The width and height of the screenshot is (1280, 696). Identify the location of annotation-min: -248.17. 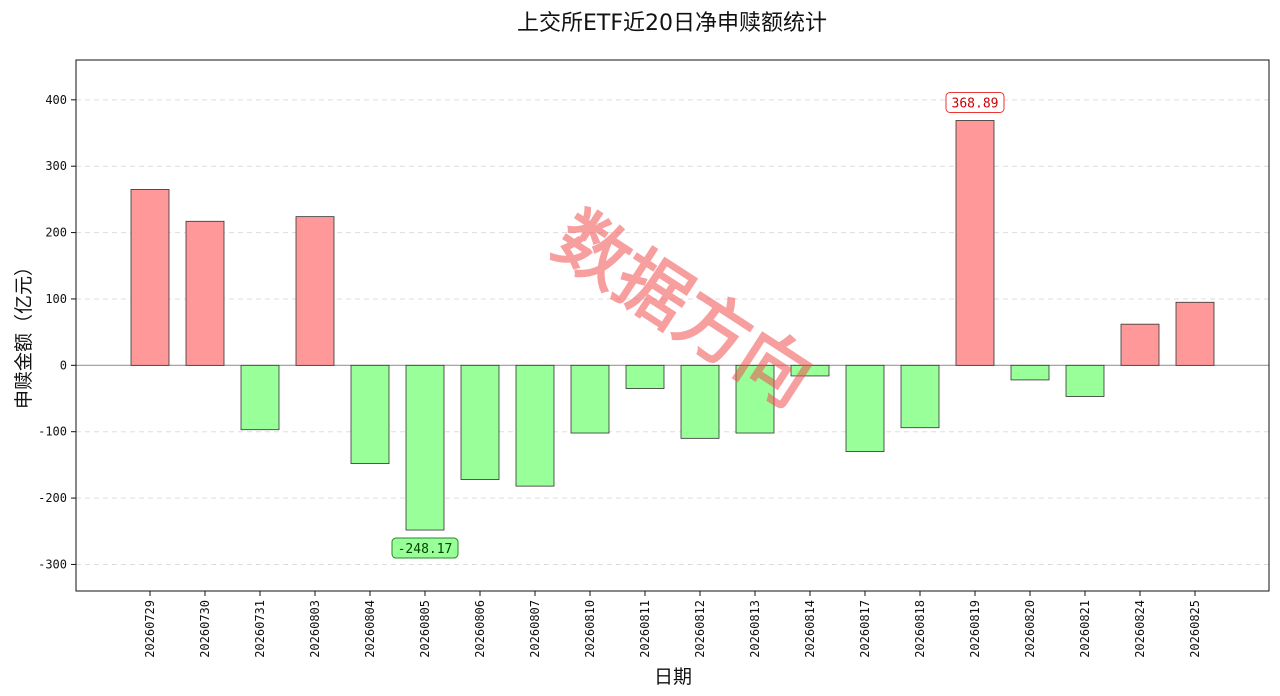
(425, 548).